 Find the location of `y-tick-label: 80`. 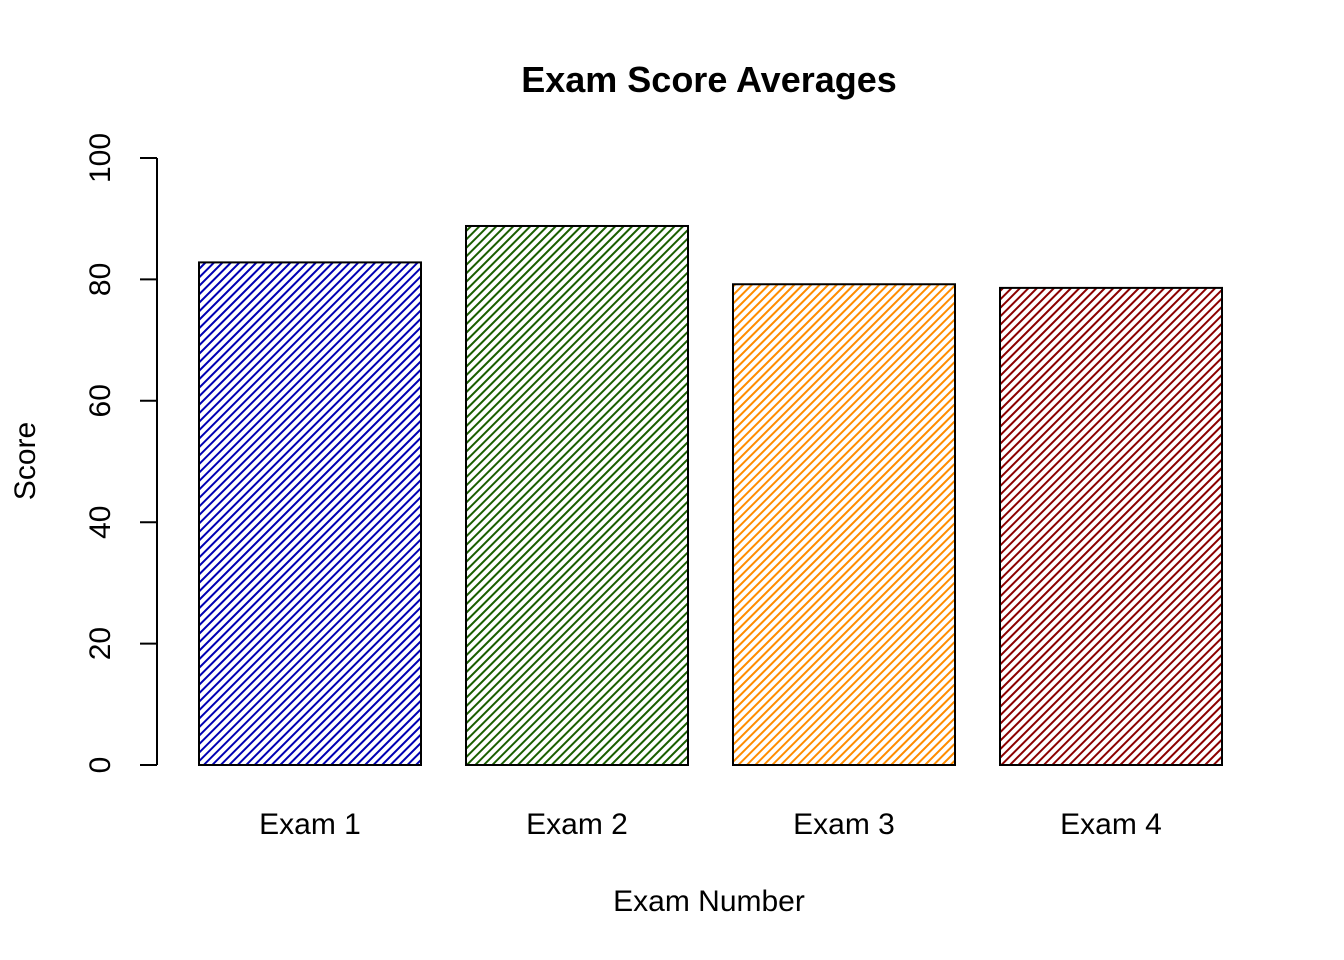

y-tick-label: 80 is located at coordinates (100, 279).